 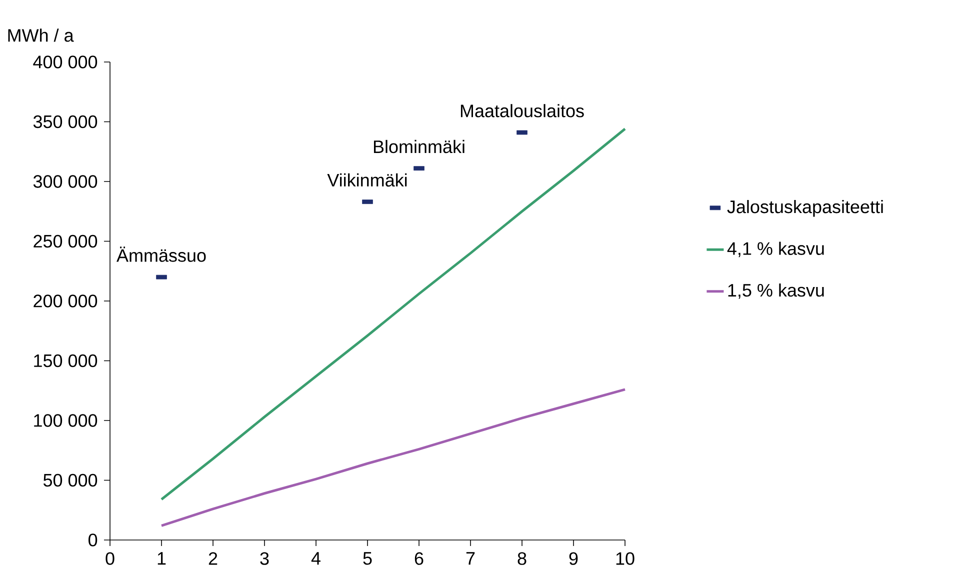 I want to click on x-tick-label: 8, so click(x=522, y=558).